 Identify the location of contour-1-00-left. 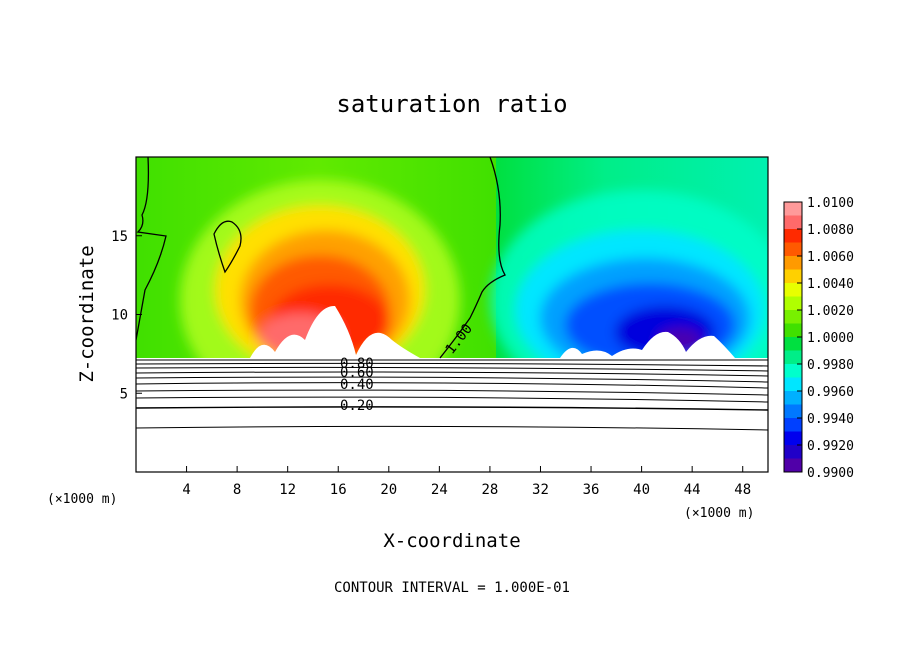
(151, 249).